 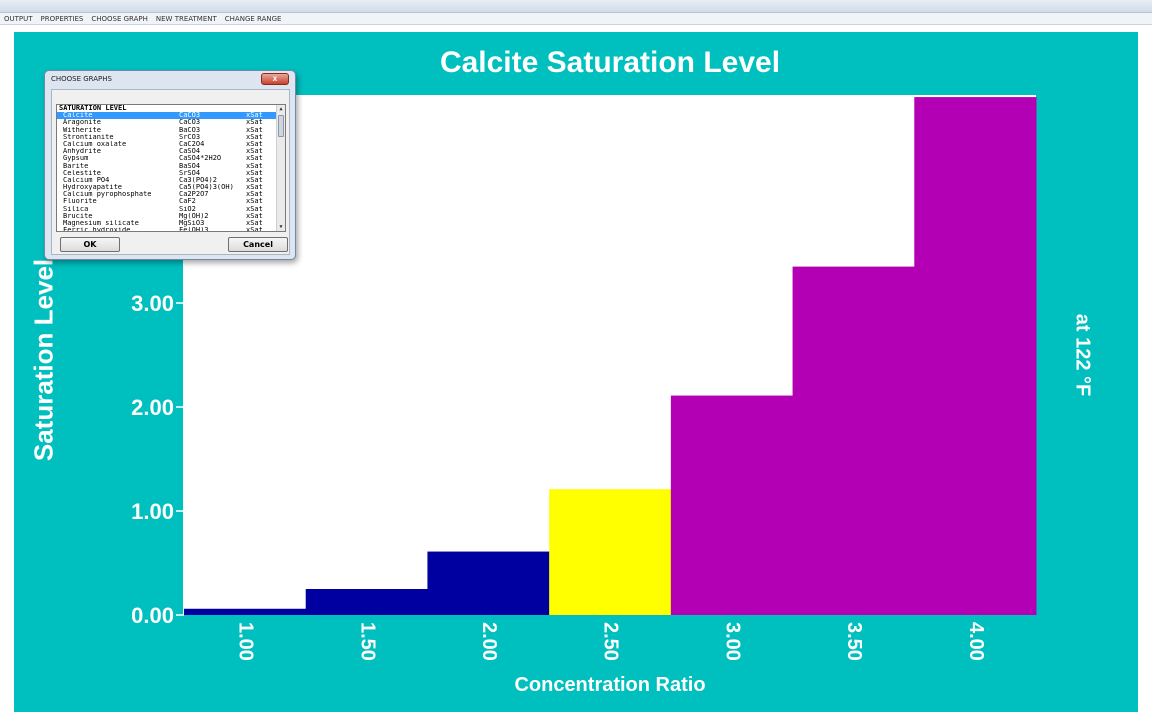 I want to click on list-item: Barite BaSO4 xSat, so click(x=171, y=165).